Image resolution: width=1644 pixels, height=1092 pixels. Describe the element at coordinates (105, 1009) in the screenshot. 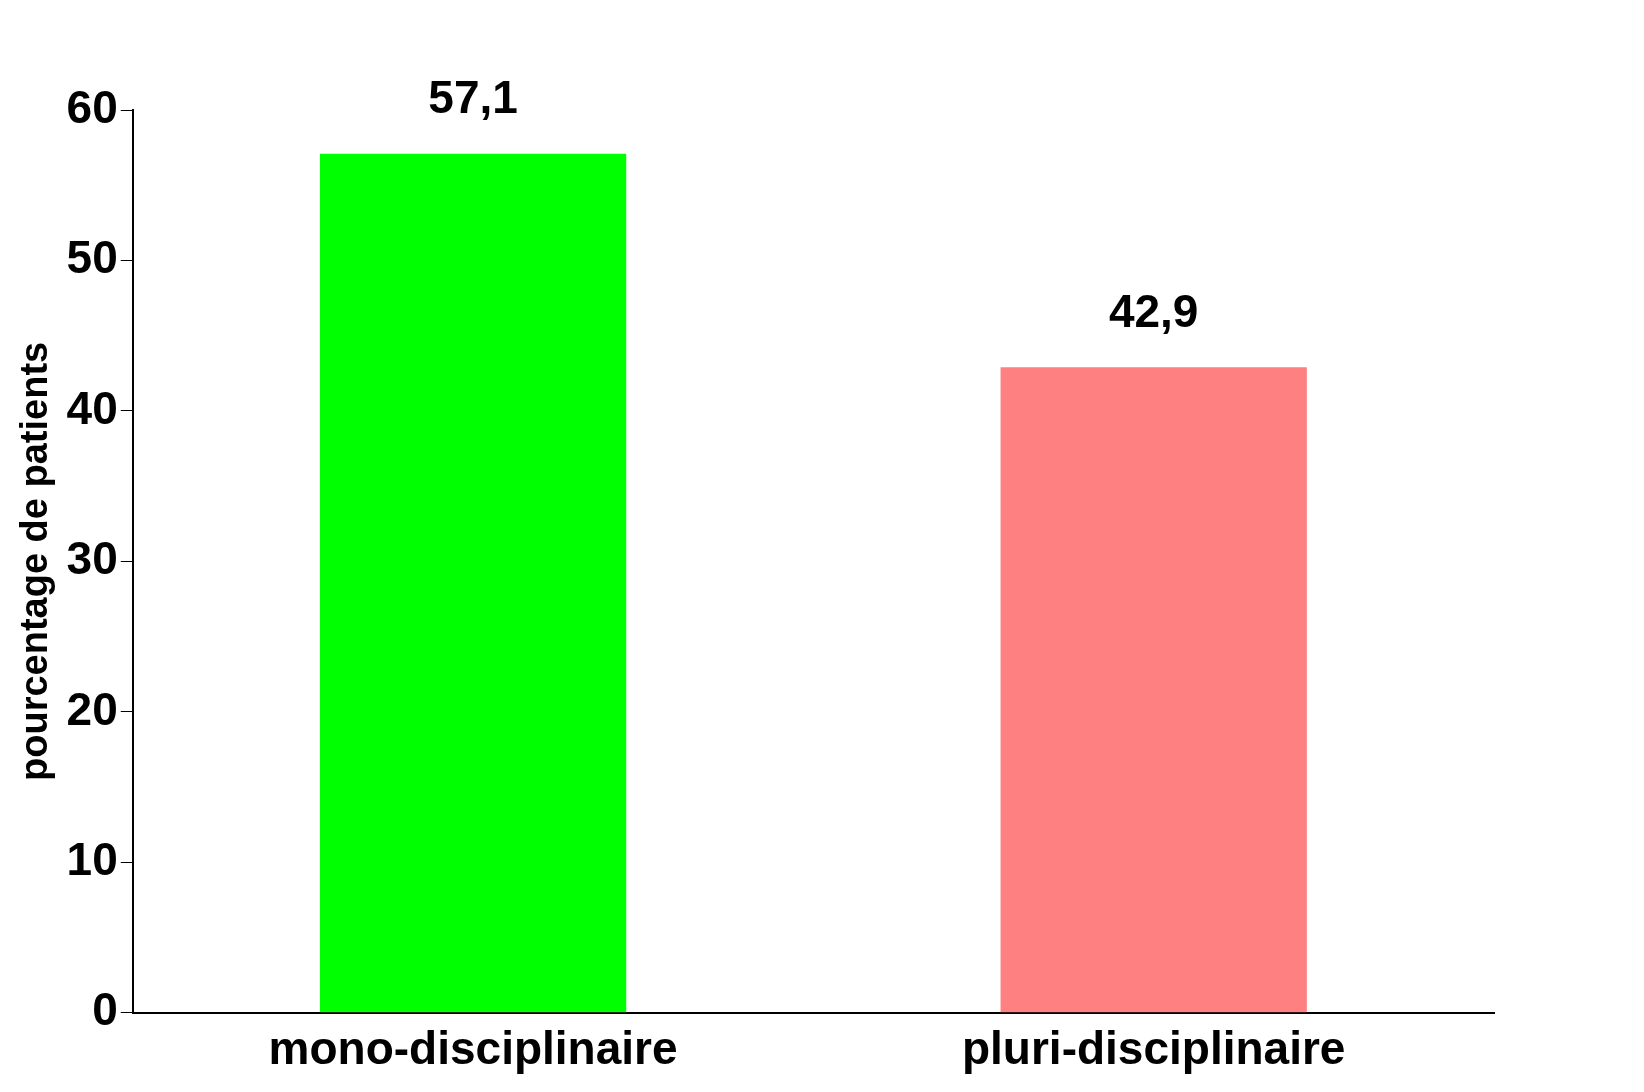

I see `y-tick-label: 0` at that location.